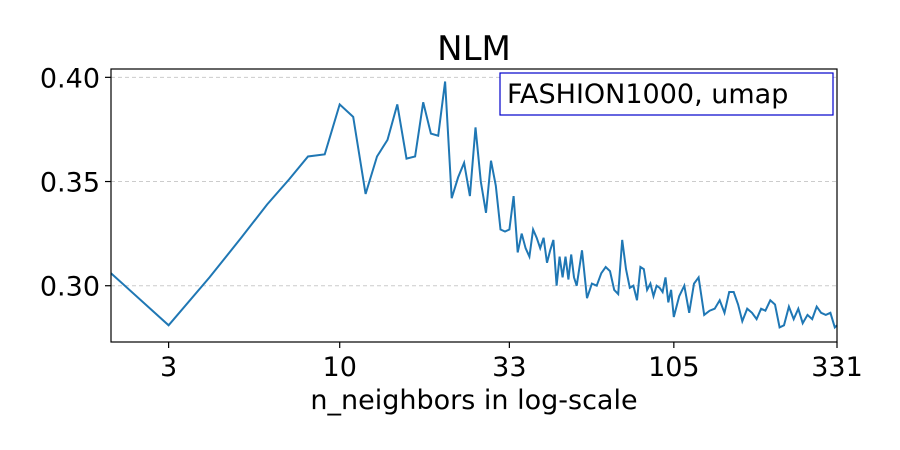 The image size is (900, 450). Describe the element at coordinates (70, 183) in the screenshot. I see `y-tick-label: 0.35` at that location.